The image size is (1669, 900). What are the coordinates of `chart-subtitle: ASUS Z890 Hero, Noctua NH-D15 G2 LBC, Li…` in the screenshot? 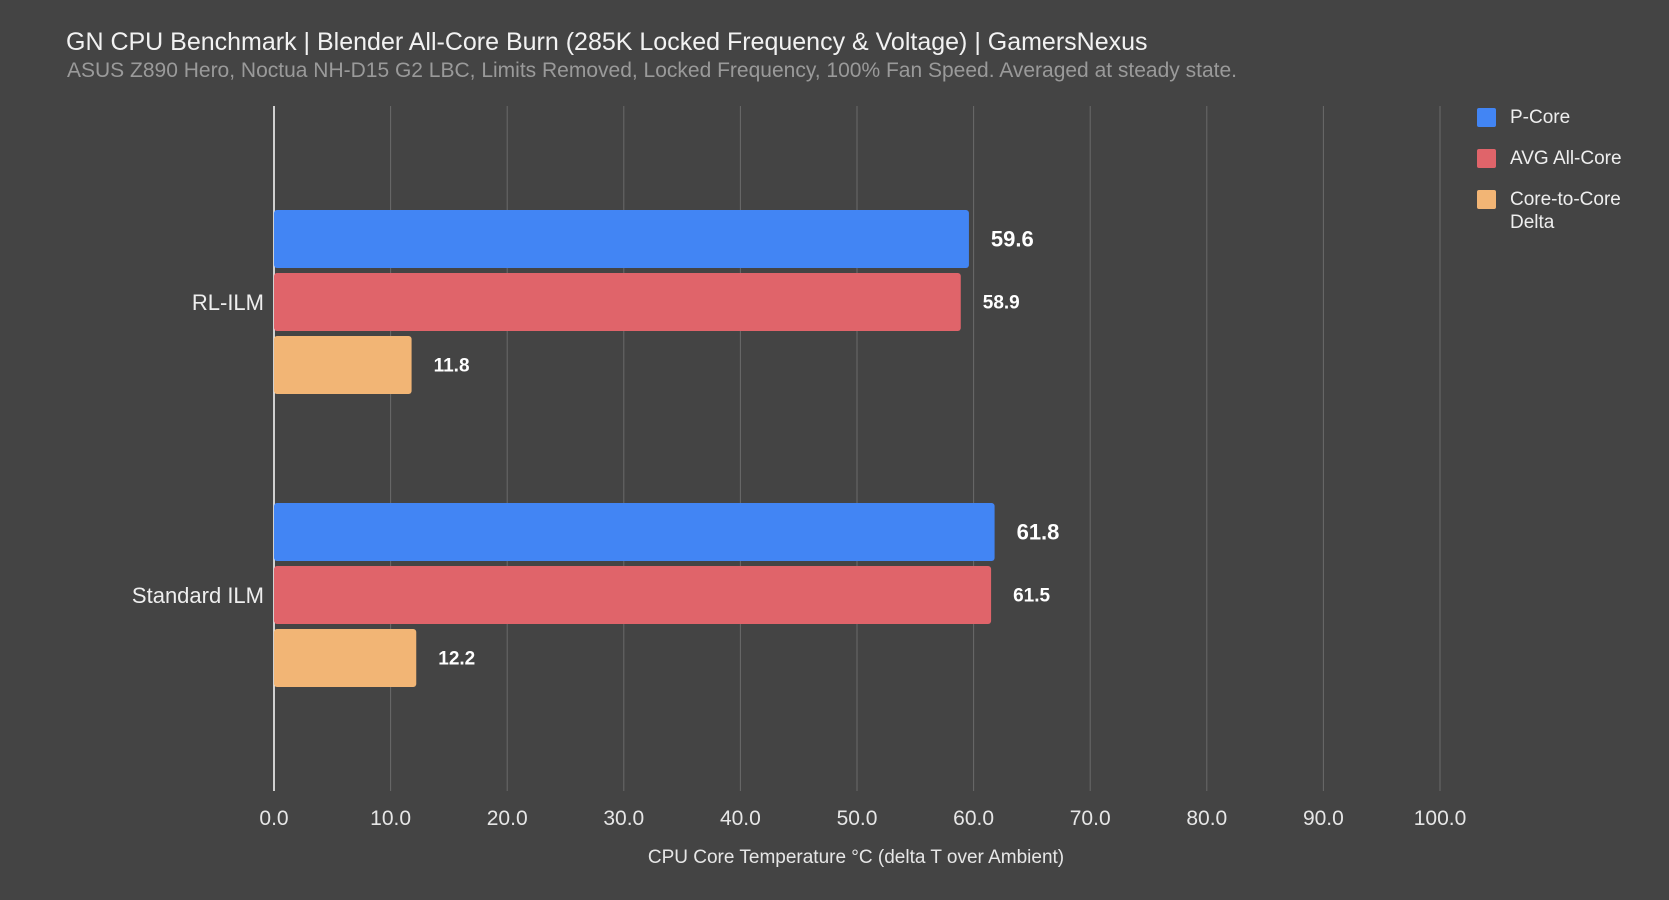 It's located at (652, 70).